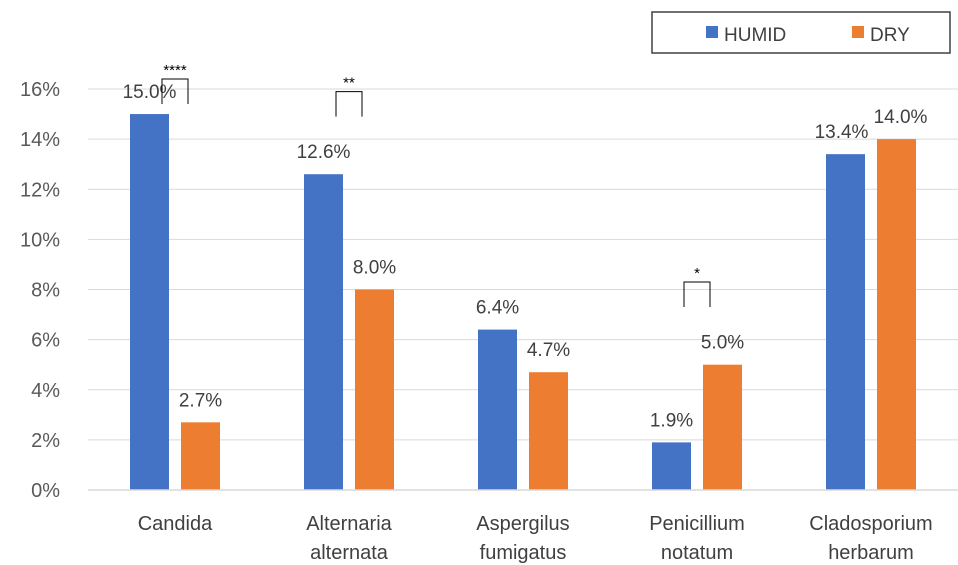  What do you see at coordinates (45, 341) in the screenshot?
I see `y-tick-label: 6%` at bounding box center [45, 341].